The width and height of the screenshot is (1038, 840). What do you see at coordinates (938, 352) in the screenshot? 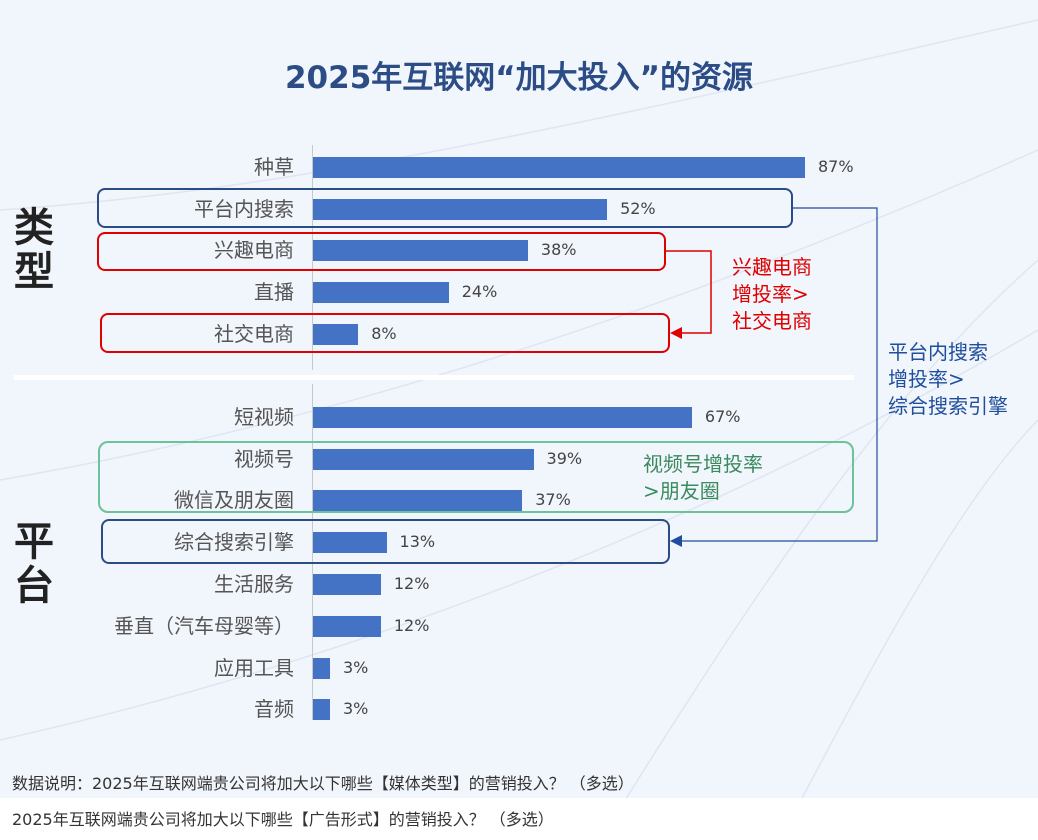
I see `annotation-line: 平台内搜索` at bounding box center [938, 352].